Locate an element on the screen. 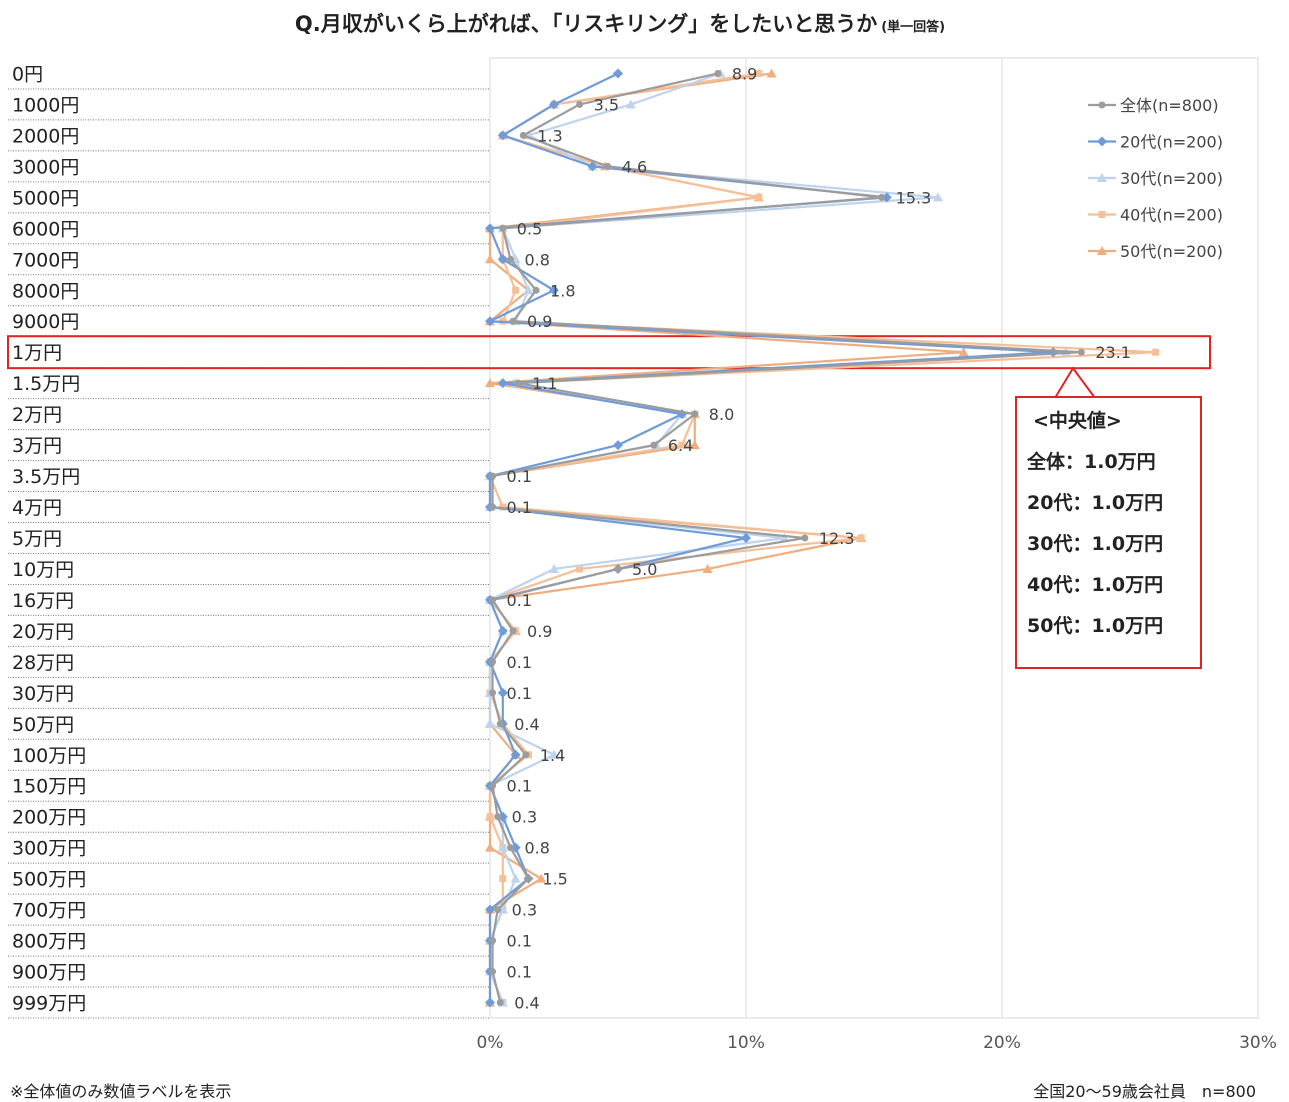 Image resolution: width=1289 pixels, height=1102 pixels. category-label: 5000円 is located at coordinates (45, 198).